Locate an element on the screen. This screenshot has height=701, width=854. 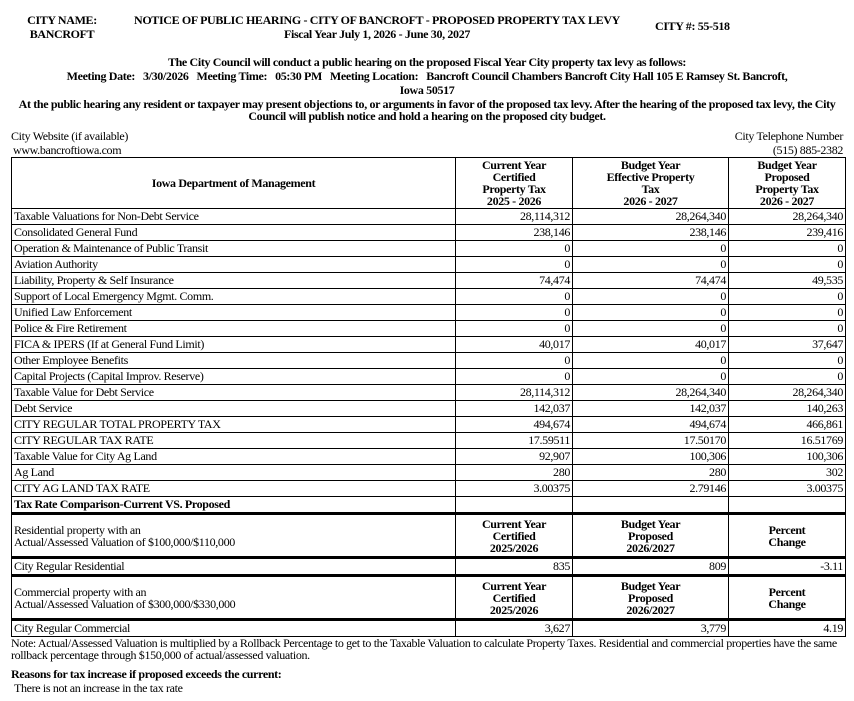
row-label: Support of Local Emergency Mgmt. Comm. is located at coordinates (233, 296).